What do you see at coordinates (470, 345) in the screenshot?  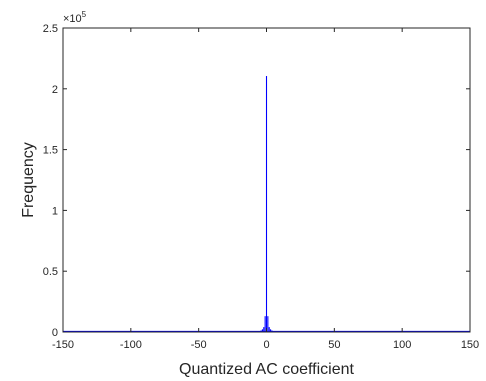 I see `x-tick-label: 150` at bounding box center [470, 345].